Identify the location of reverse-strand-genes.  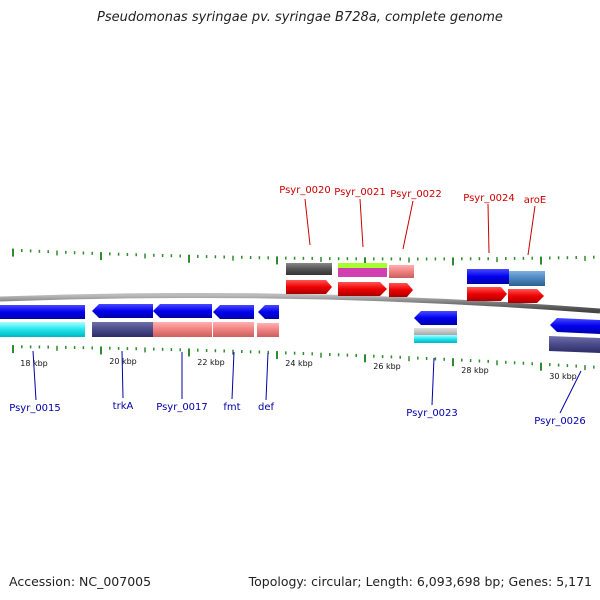
(300, 328).